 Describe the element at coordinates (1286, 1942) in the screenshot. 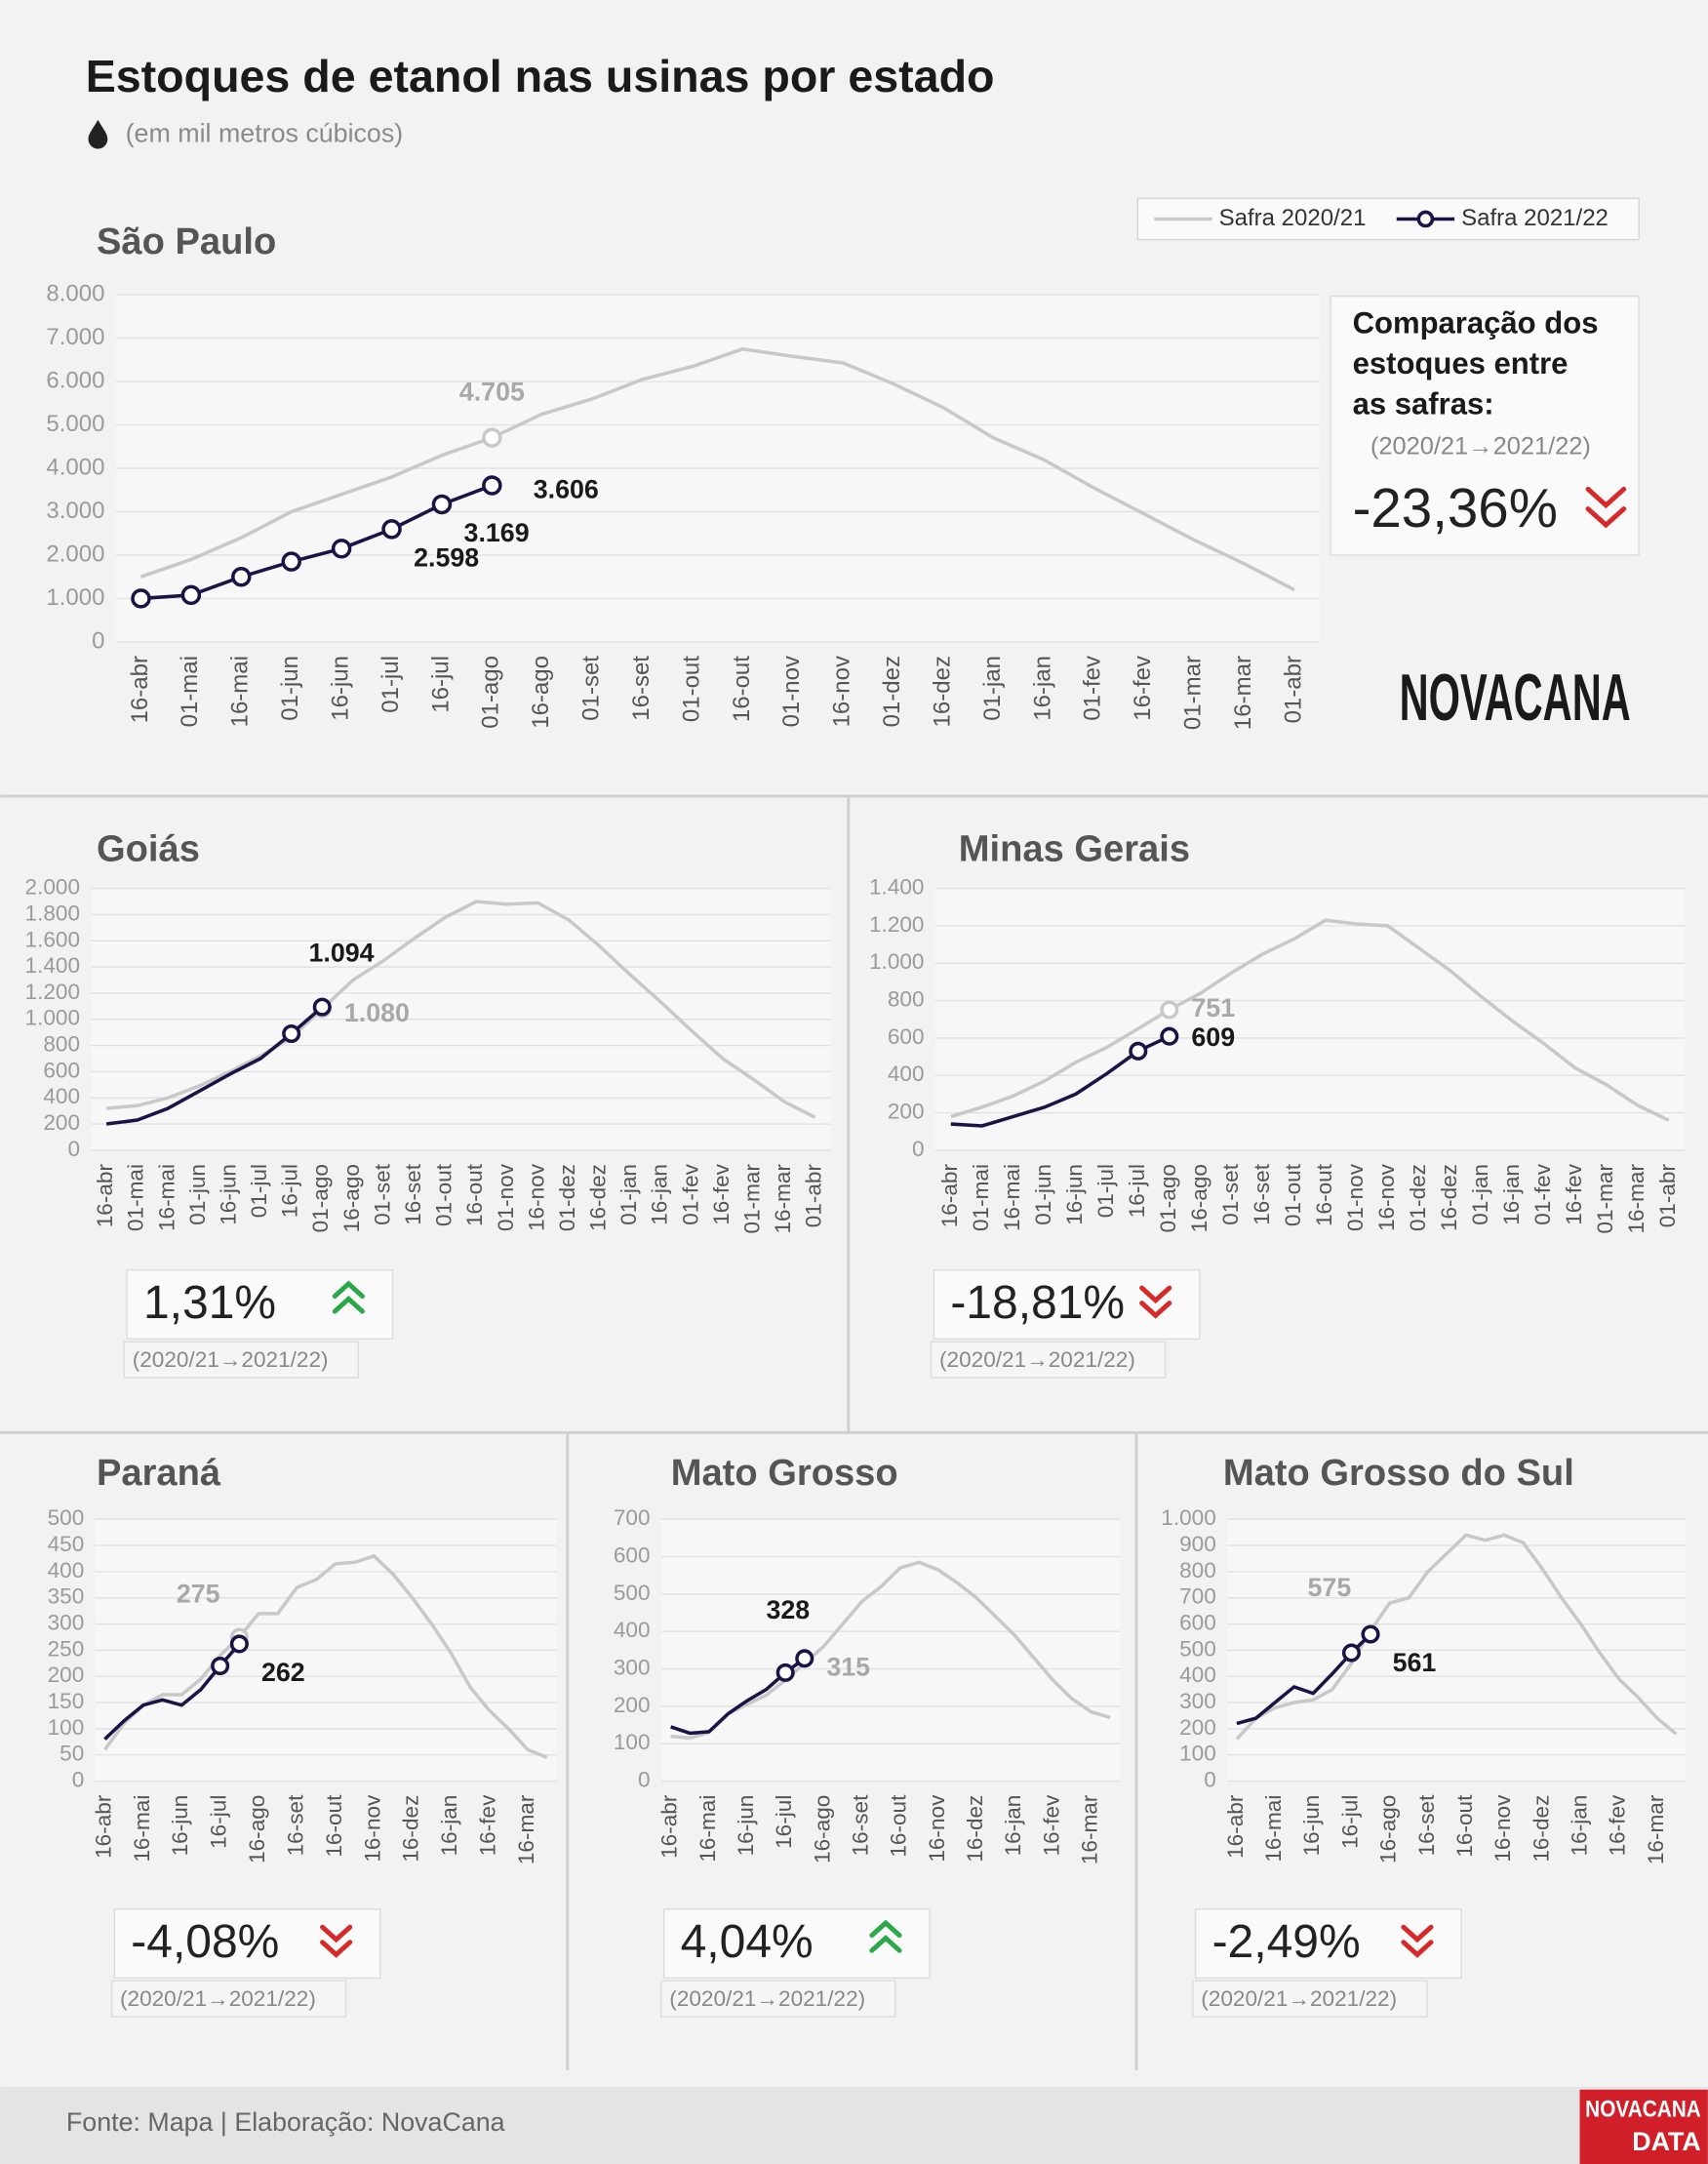

I see `change-value: -2,49%` at that location.